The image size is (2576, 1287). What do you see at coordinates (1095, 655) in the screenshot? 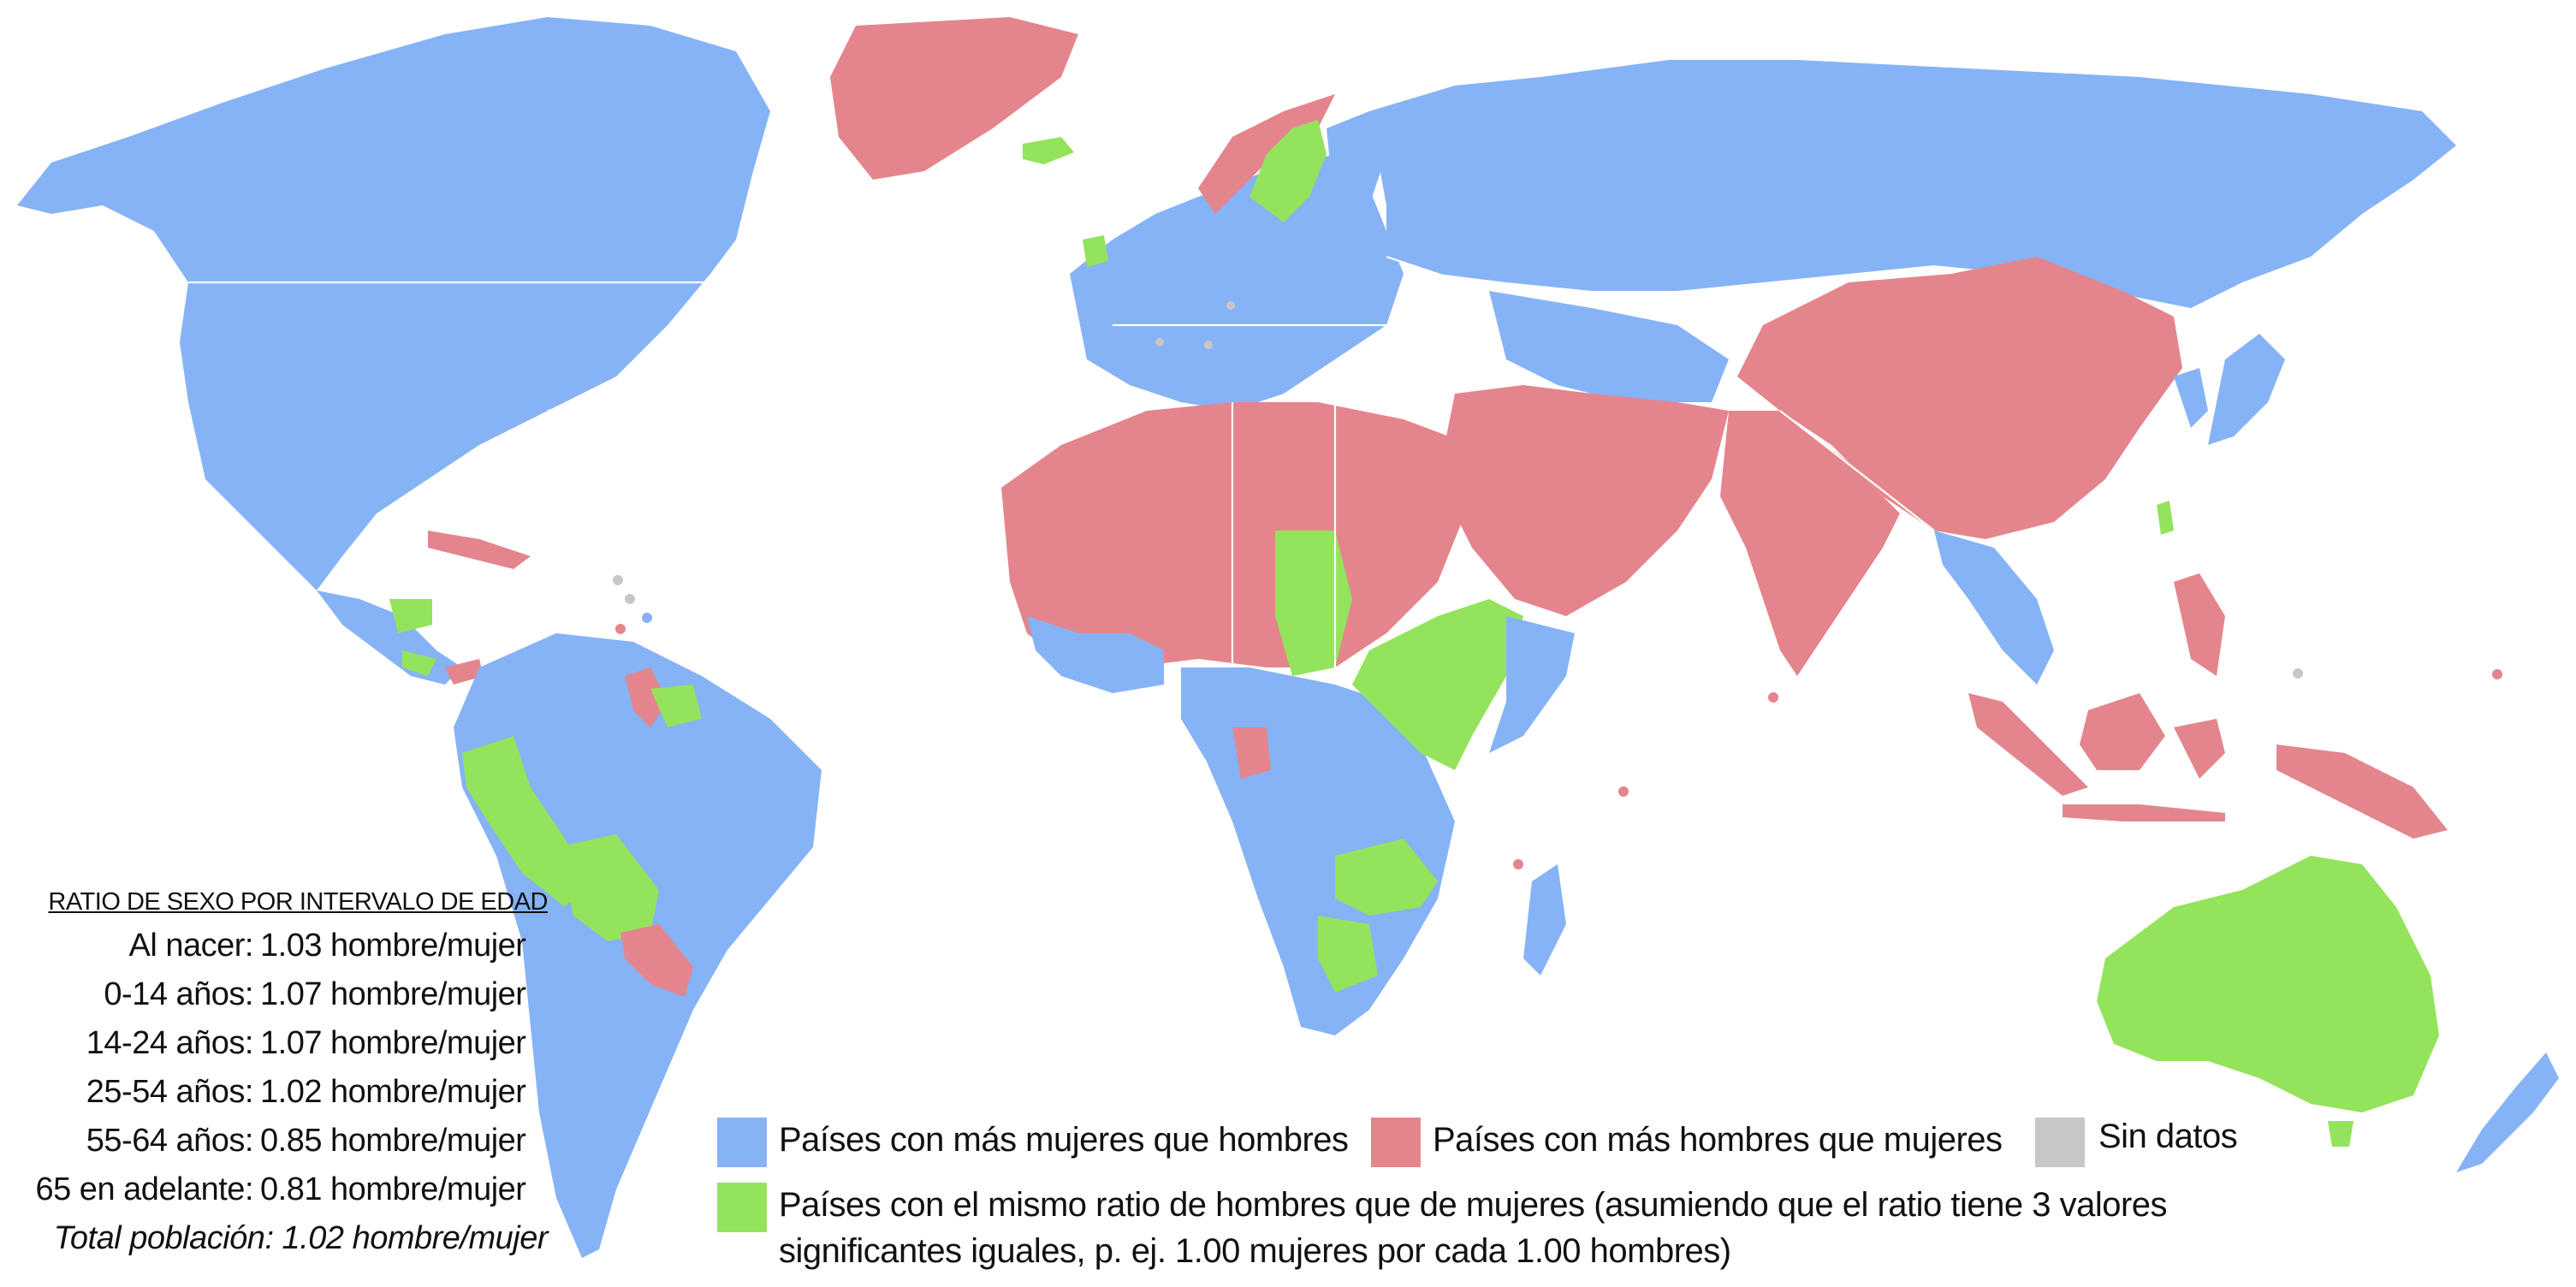
I see `region-west-africa-blue` at bounding box center [1095, 655].